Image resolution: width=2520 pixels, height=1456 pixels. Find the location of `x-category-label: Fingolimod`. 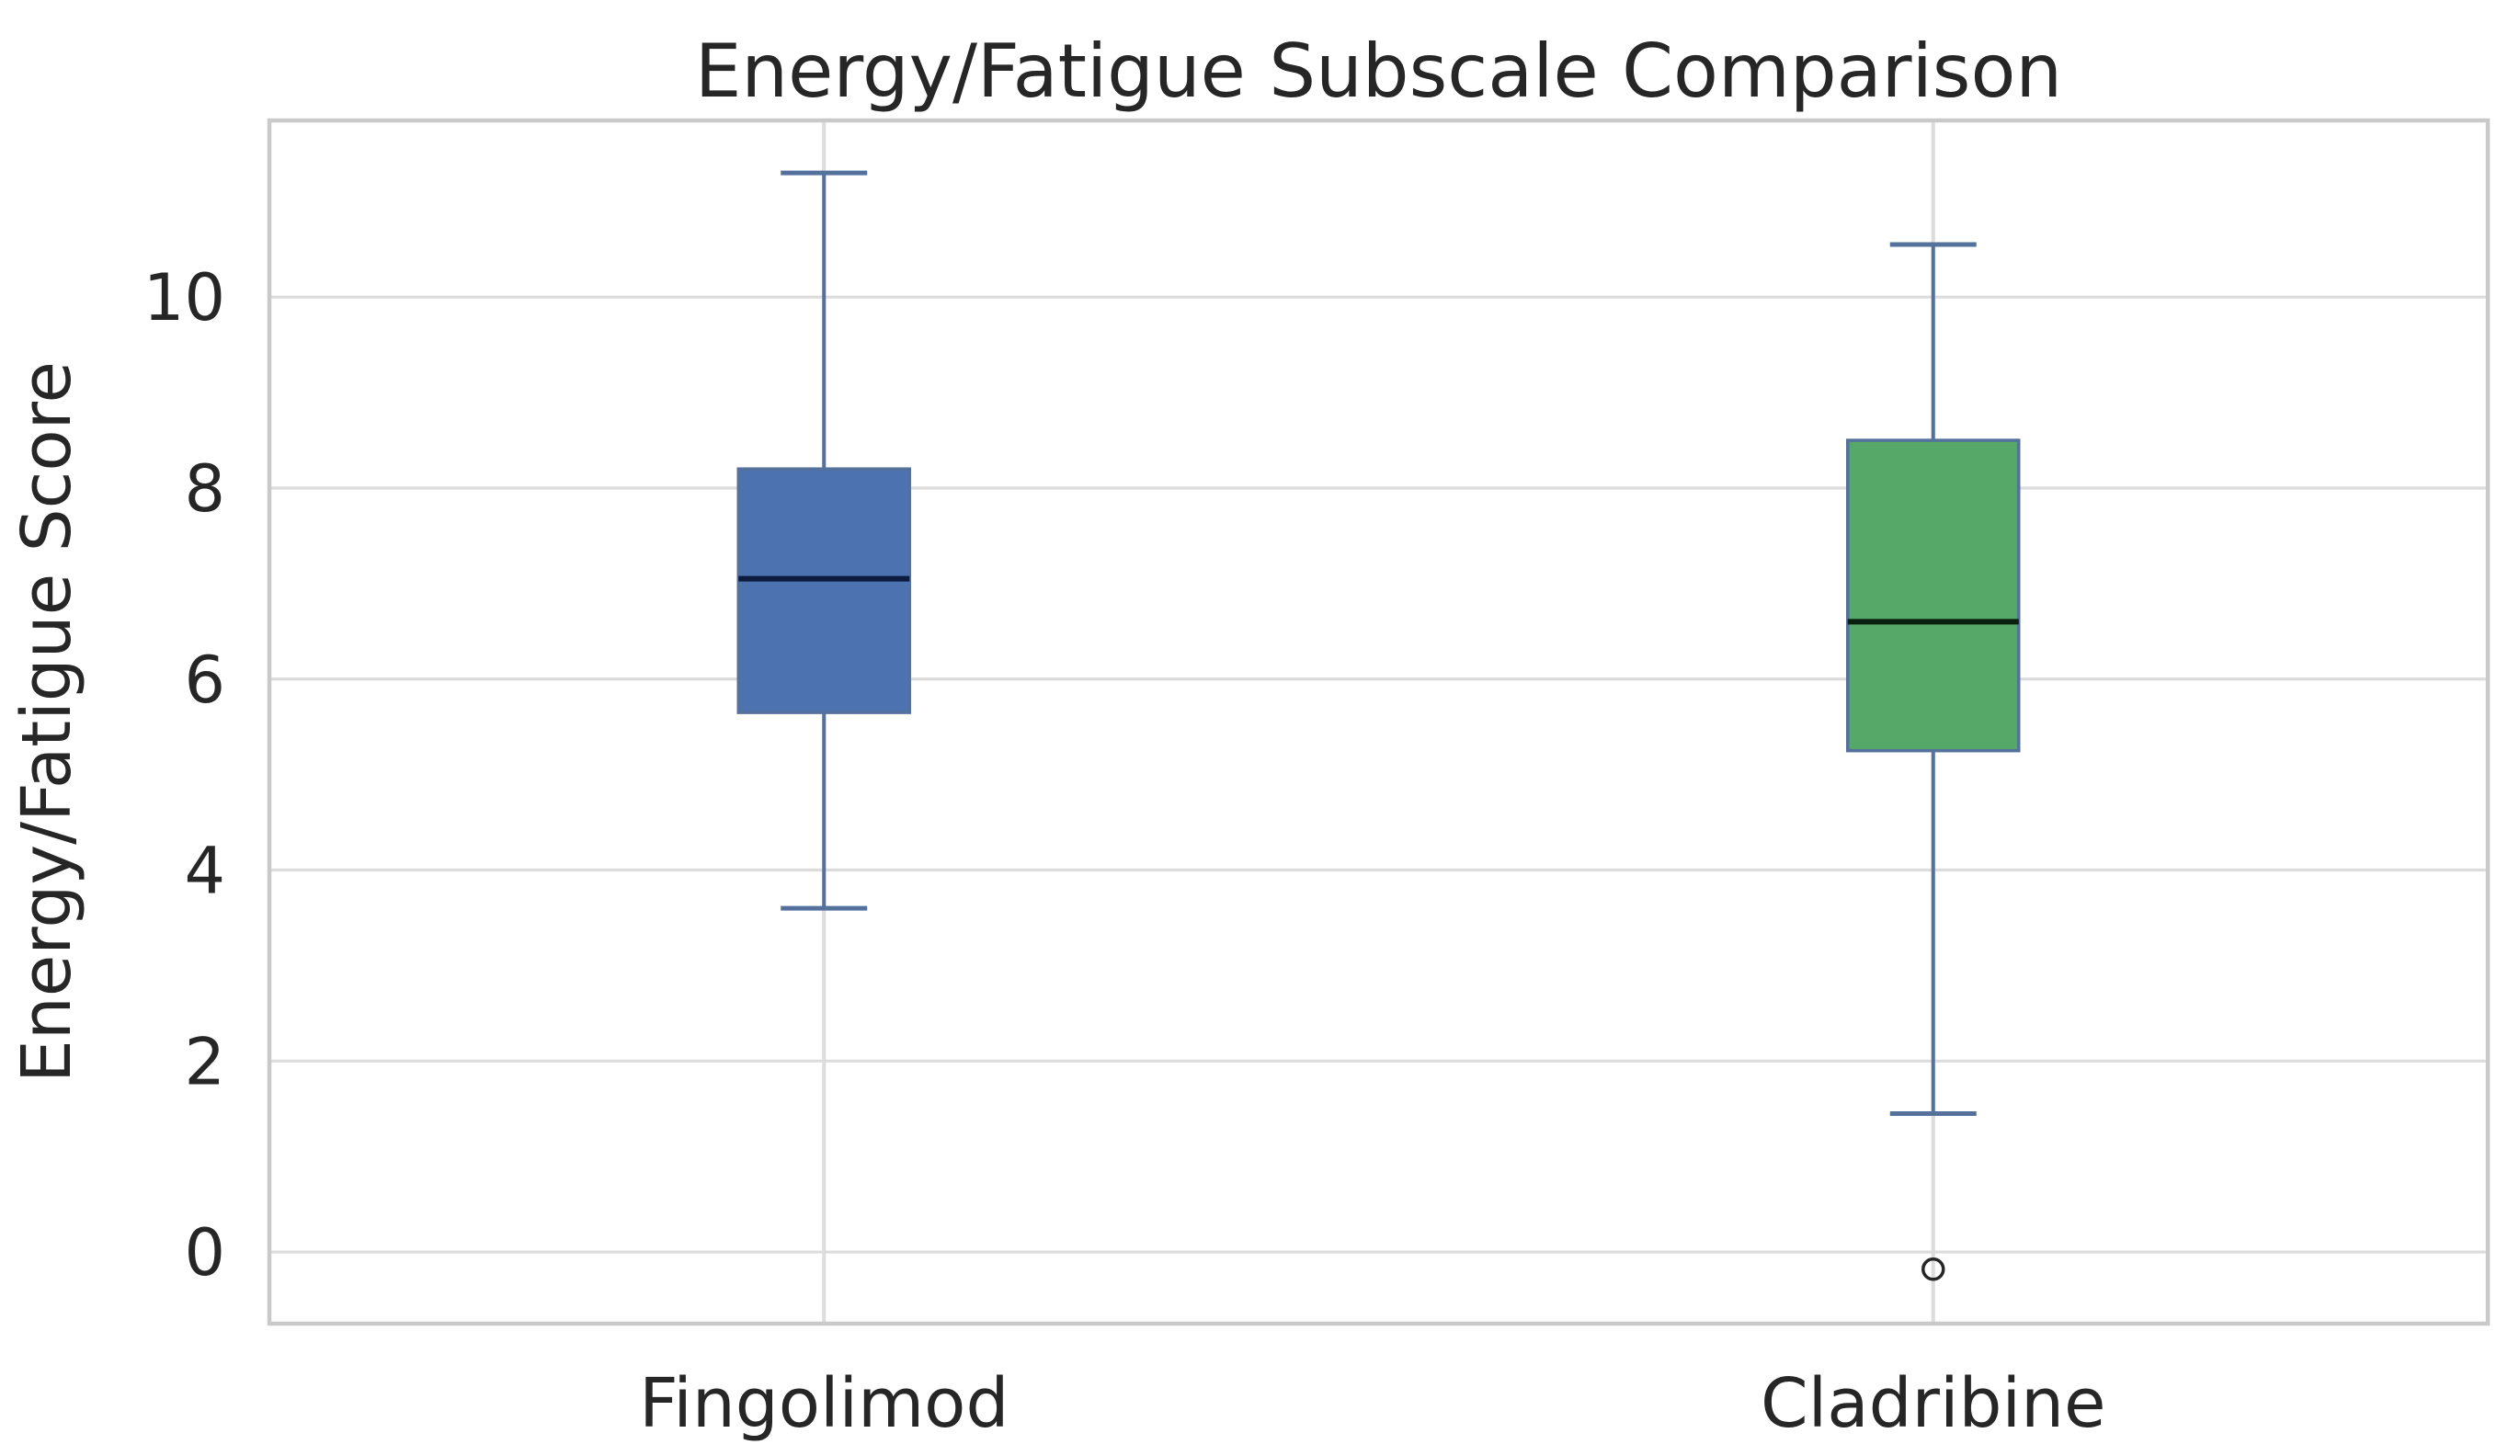

x-category-label: Fingolimod is located at coordinates (824, 1403).